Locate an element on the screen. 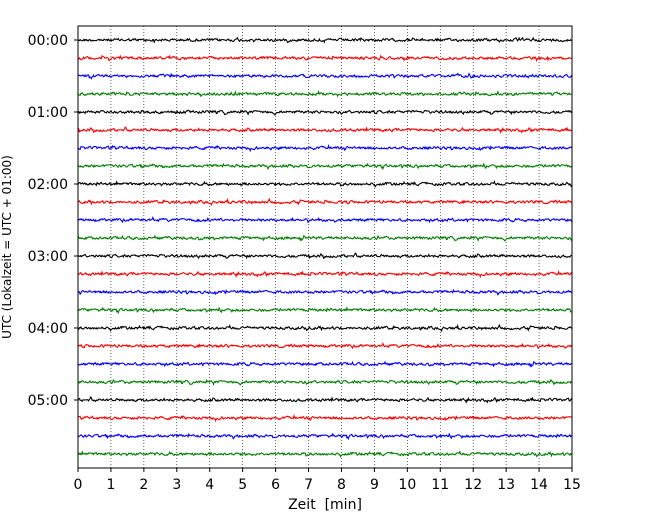  y-tick-label: 01:00 is located at coordinates (48, 113).